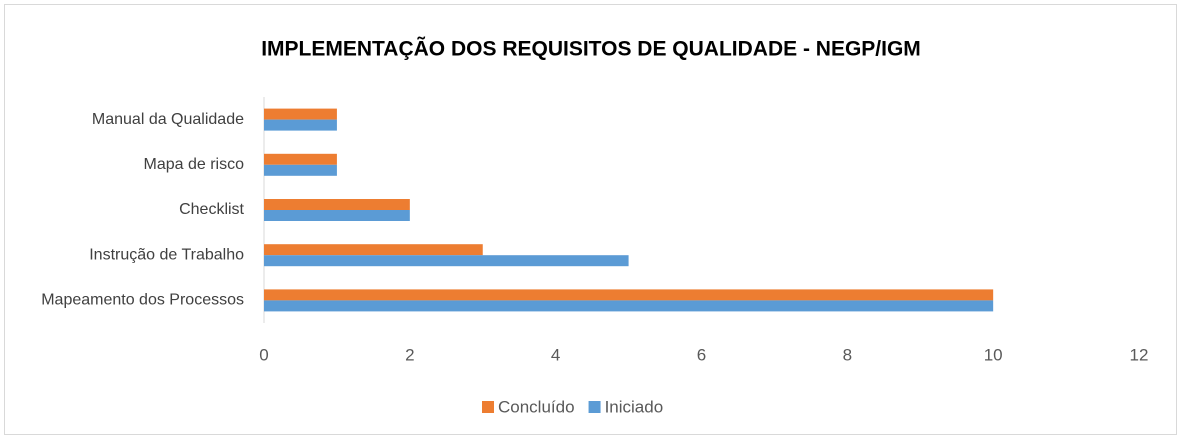 Image resolution: width=1182 pixels, height=440 pixels. Describe the element at coordinates (211, 209) in the screenshot. I see `y-tick-label: Checklist` at that location.